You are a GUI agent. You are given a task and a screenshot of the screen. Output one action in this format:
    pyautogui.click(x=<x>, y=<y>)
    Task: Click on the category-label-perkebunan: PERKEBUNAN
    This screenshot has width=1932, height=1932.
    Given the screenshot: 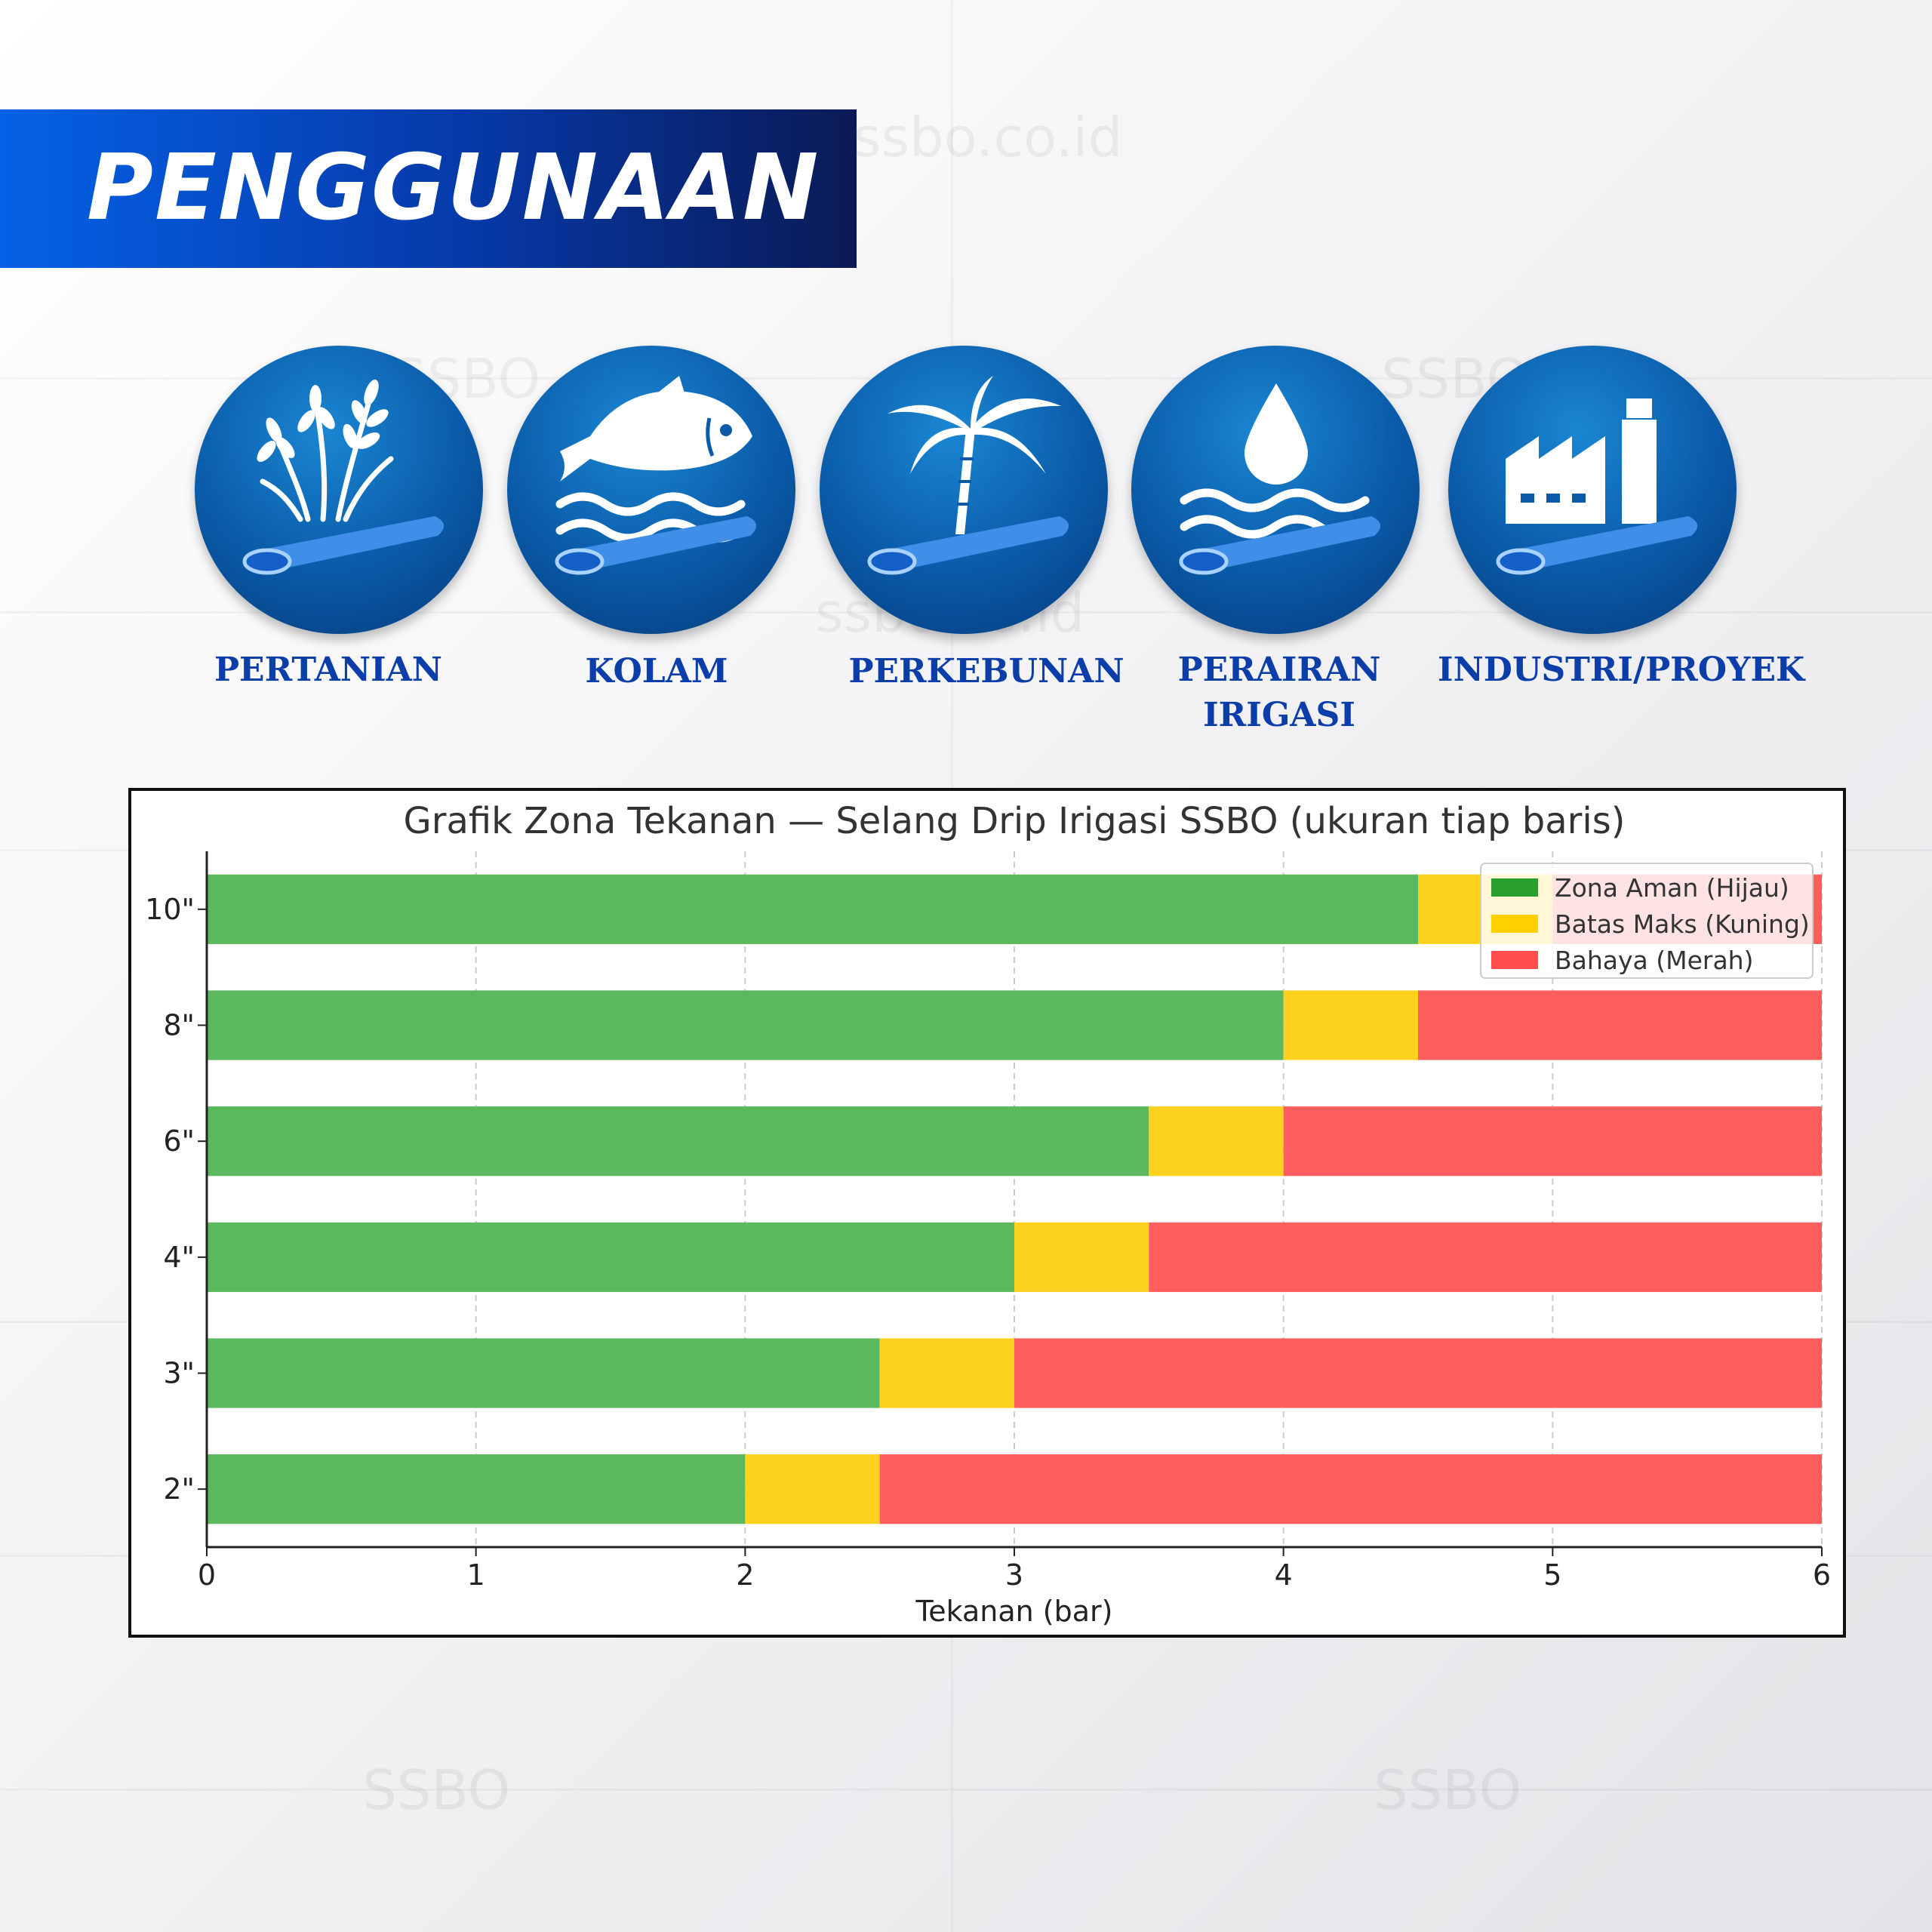 What is the action you would take?
    pyautogui.click(x=986, y=671)
    